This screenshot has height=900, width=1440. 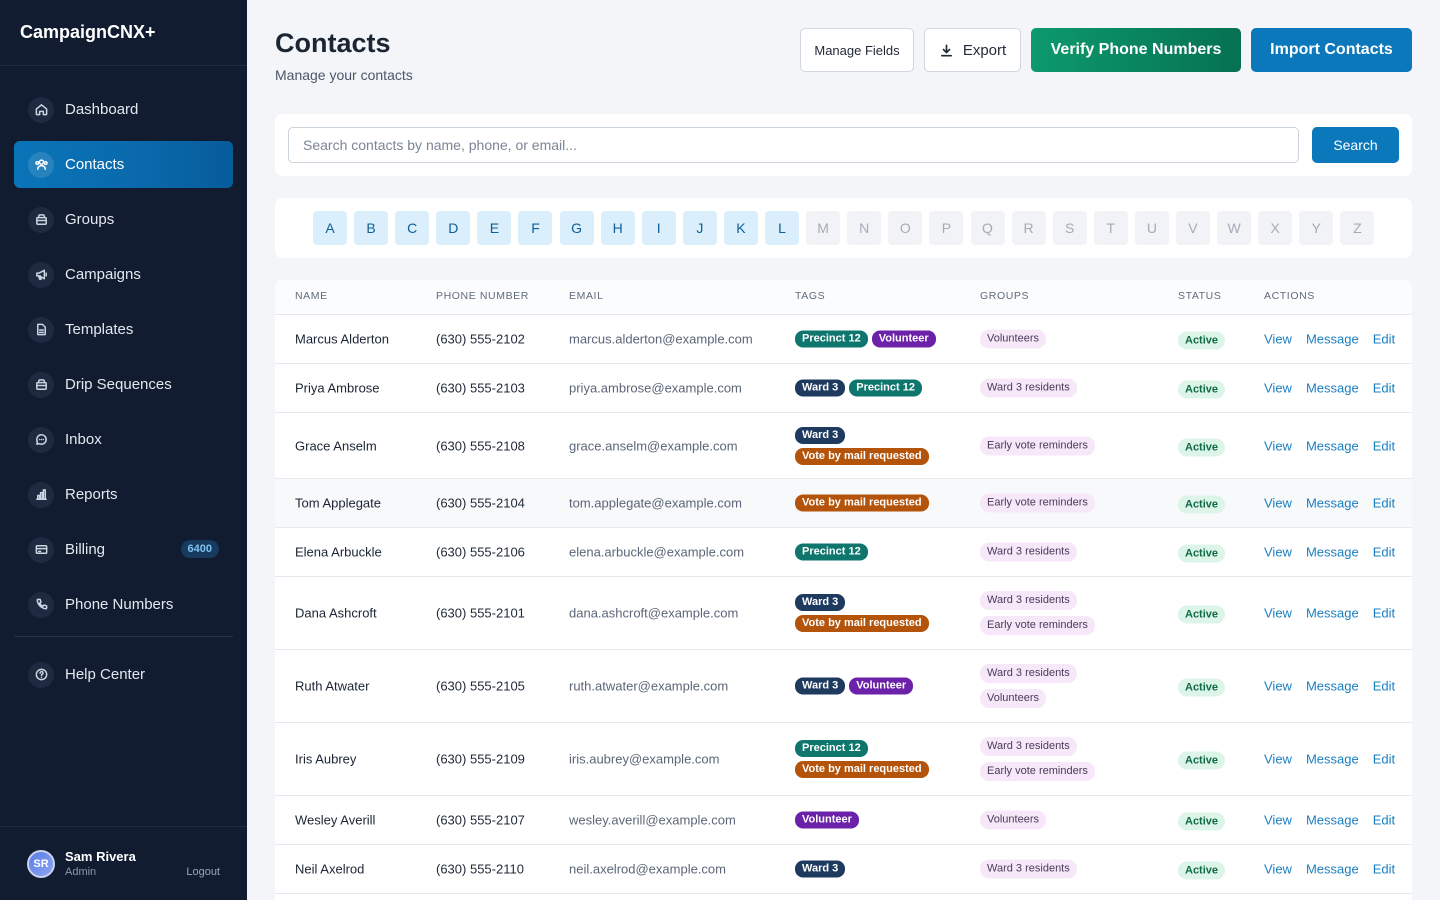 I want to click on contact-name: Wesley Averill, so click(x=335, y=820).